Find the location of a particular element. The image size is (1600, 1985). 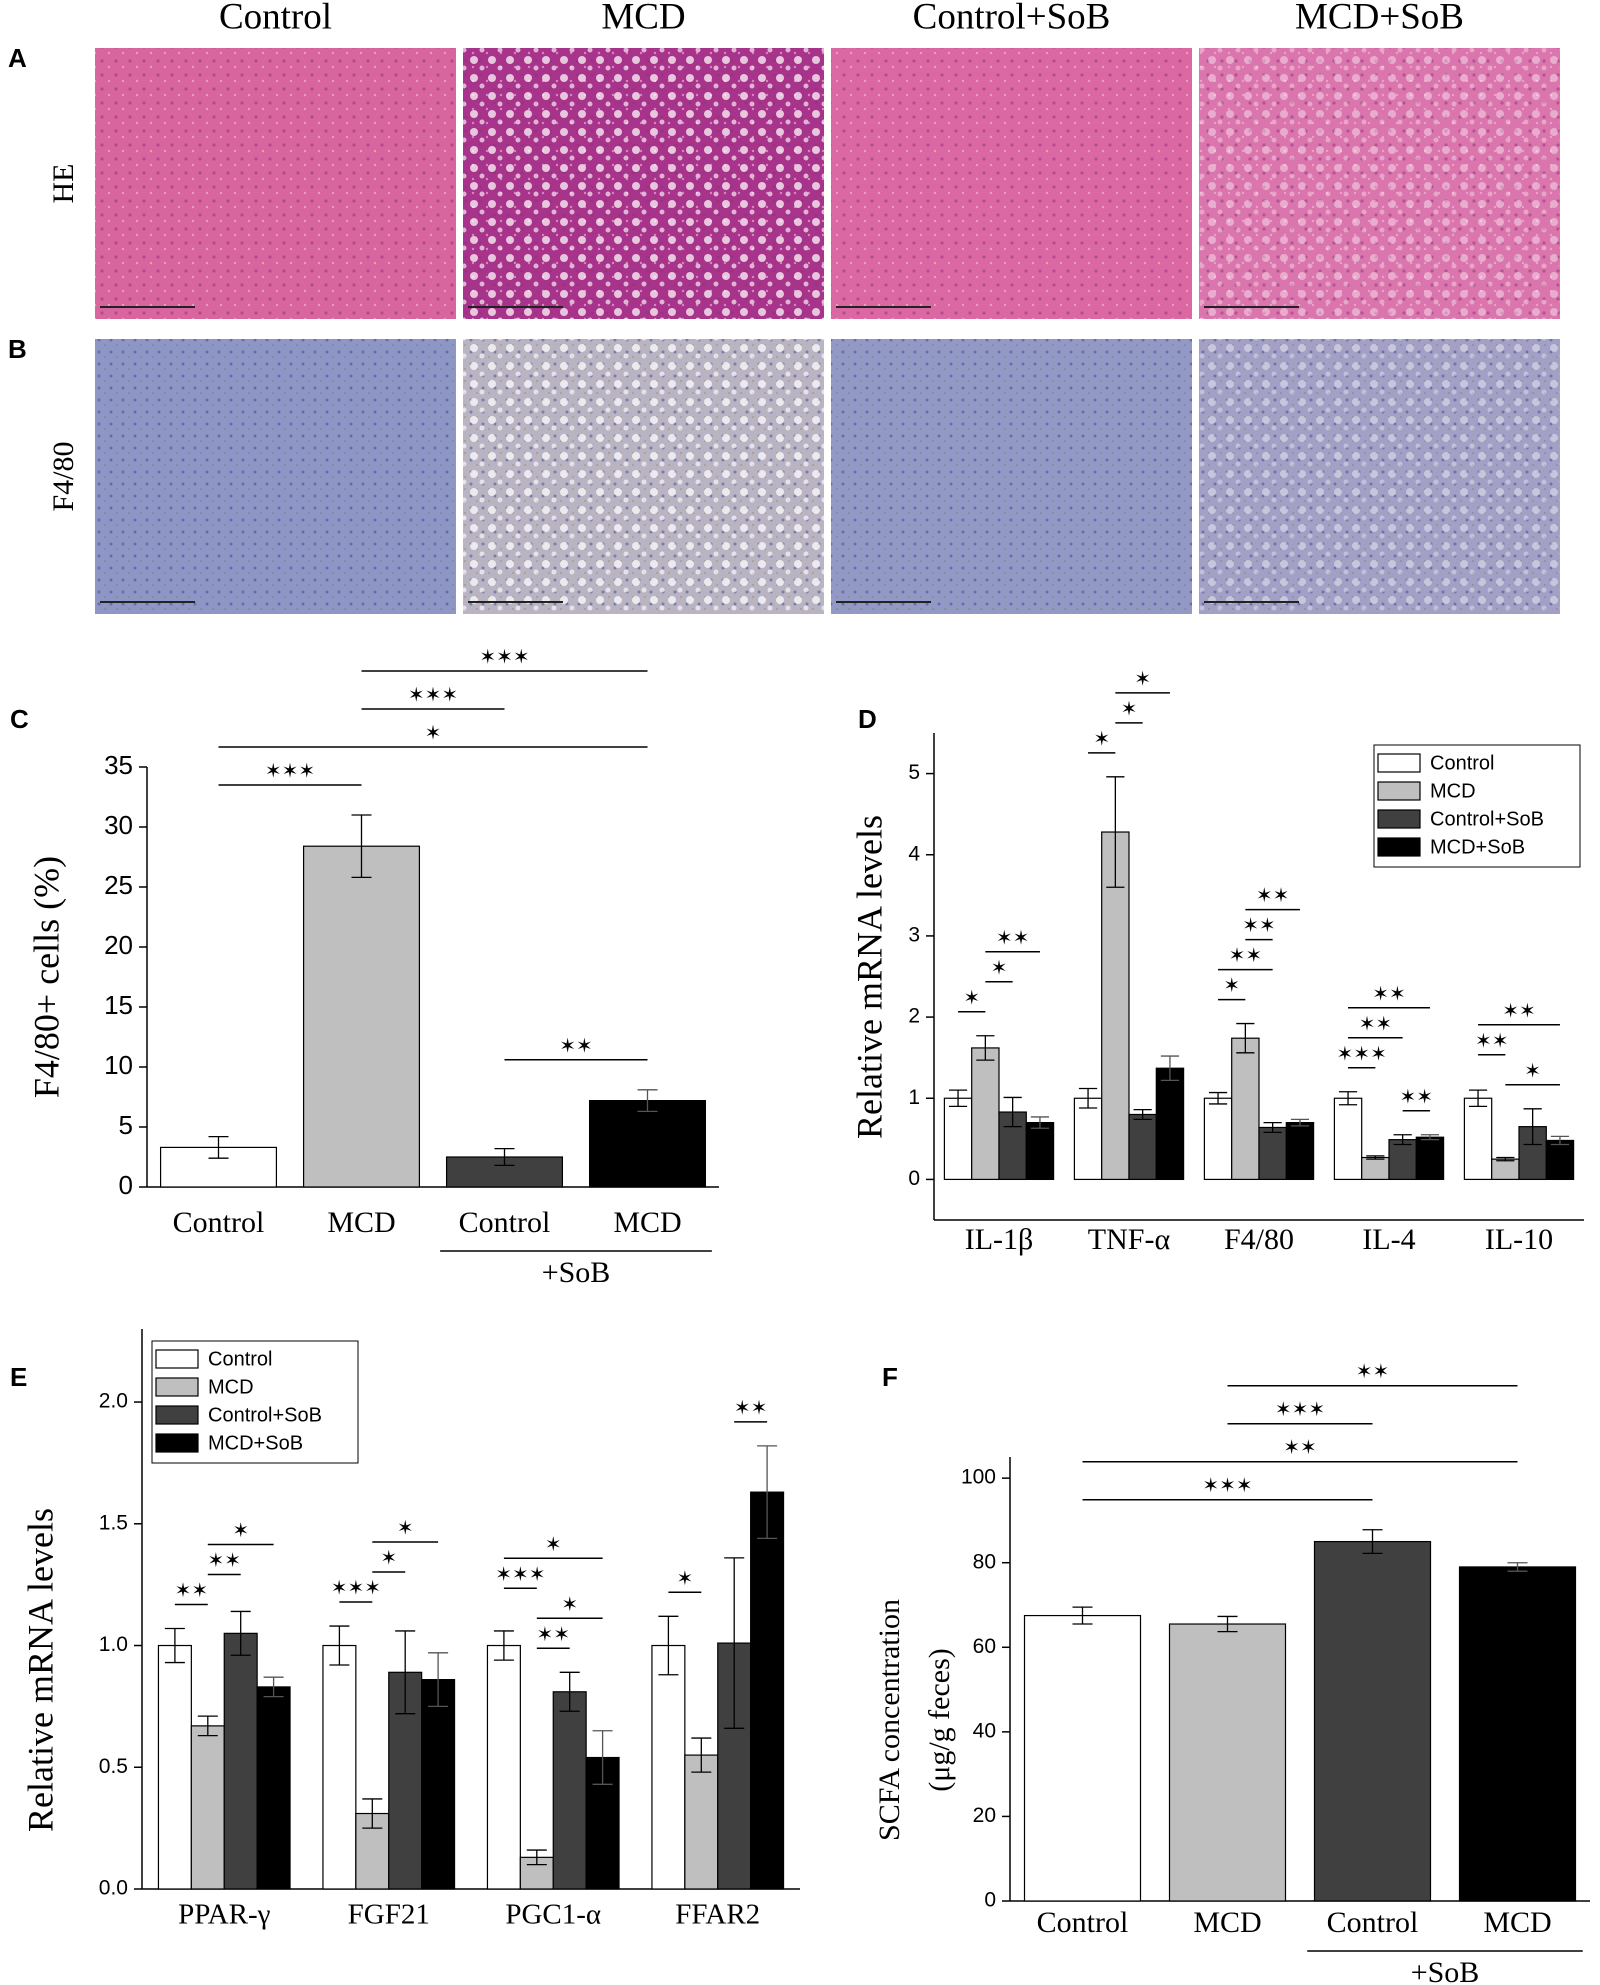

y-tick-label: 20 is located at coordinates (984, 1815).